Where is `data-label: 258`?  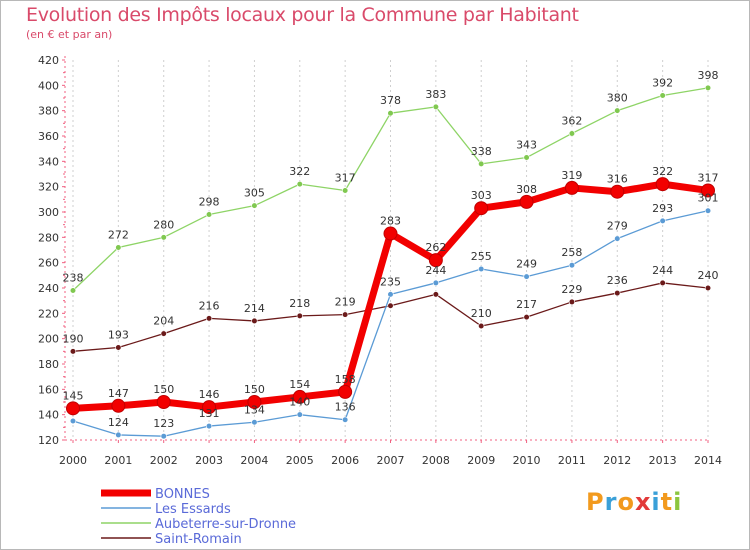
data-label: 258 is located at coordinates (571, 252).